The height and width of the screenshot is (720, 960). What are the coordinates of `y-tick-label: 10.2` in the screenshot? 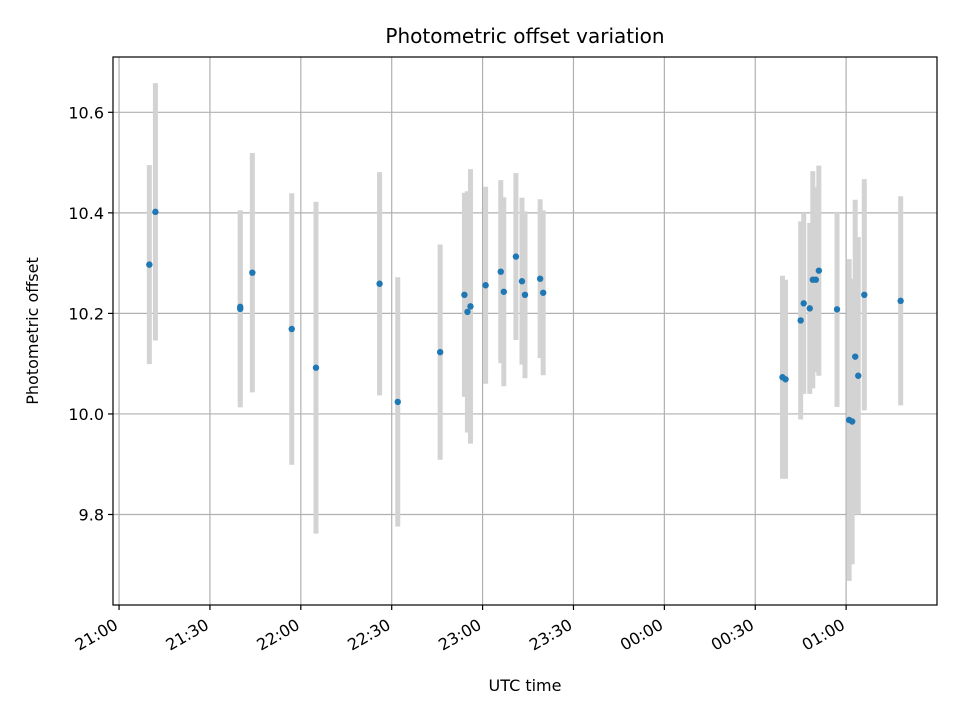 It's located at (86, 313).